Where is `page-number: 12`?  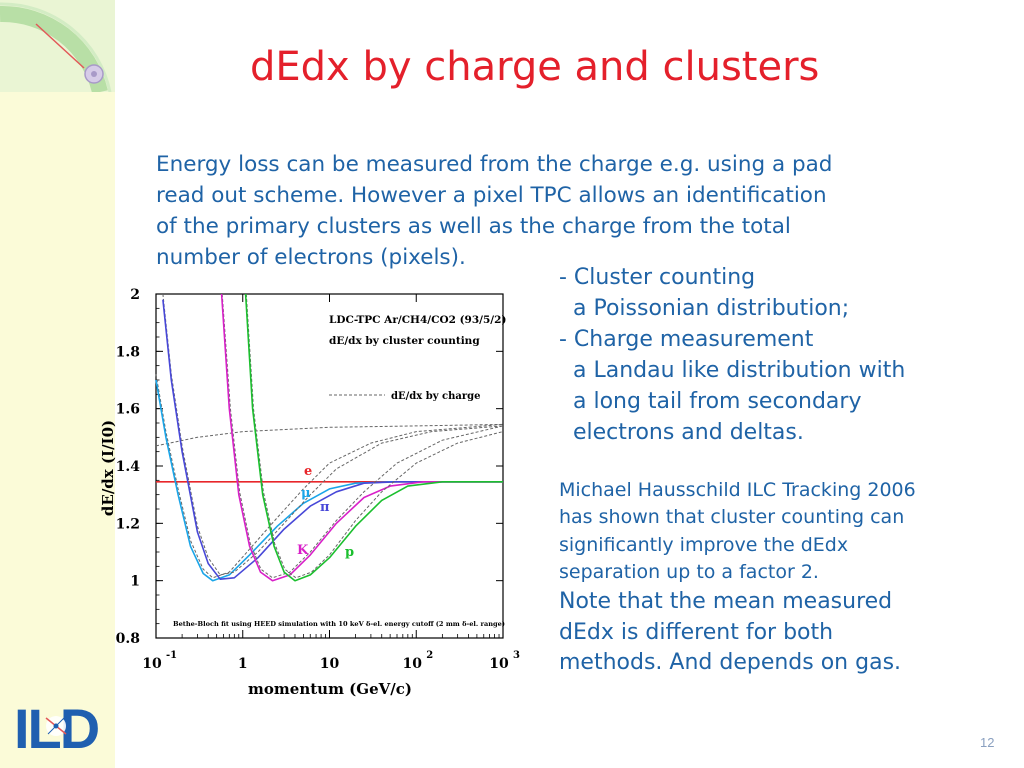 page-number: 12 is located at coordinates (987, 742).